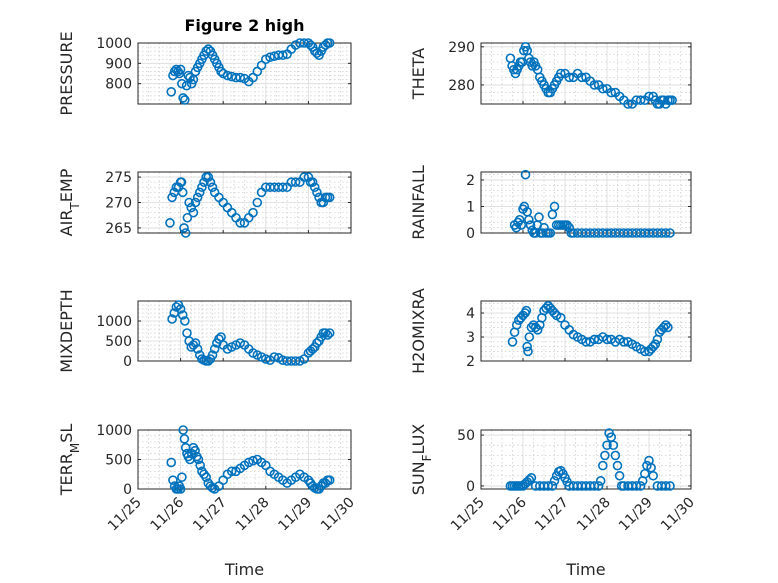 The image size is (778, 583). I want to click on subplot-theta: 280 290 THETA, so click(550, 74).